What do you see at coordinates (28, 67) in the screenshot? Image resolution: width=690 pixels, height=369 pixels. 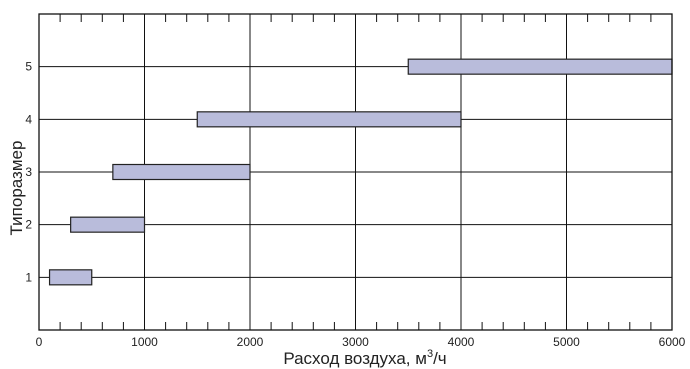 I see `y-tick-label-5: 5` at bounding box center [28, 67].